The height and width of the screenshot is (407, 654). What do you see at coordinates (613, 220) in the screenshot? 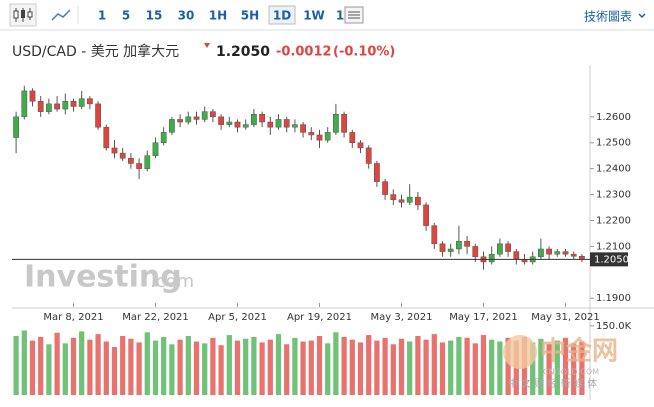
I see `y-tick-label: 1.2200` at bounding box center [613, 220].